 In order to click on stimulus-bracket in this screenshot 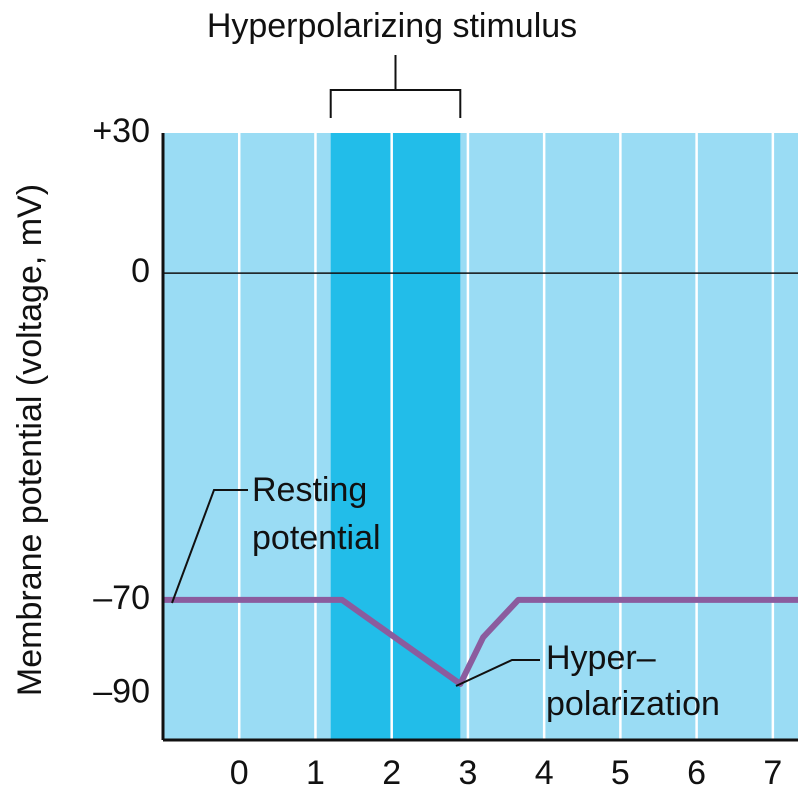, I will do `click(395, 86)`.